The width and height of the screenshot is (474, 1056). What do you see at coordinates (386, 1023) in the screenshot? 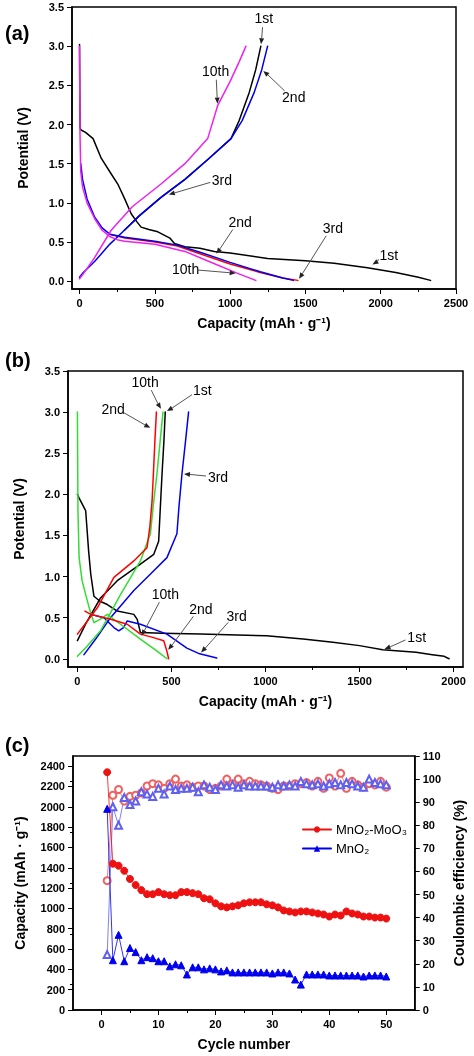
I see `x-tick-label: 50` at bounding box center [386, 1023].